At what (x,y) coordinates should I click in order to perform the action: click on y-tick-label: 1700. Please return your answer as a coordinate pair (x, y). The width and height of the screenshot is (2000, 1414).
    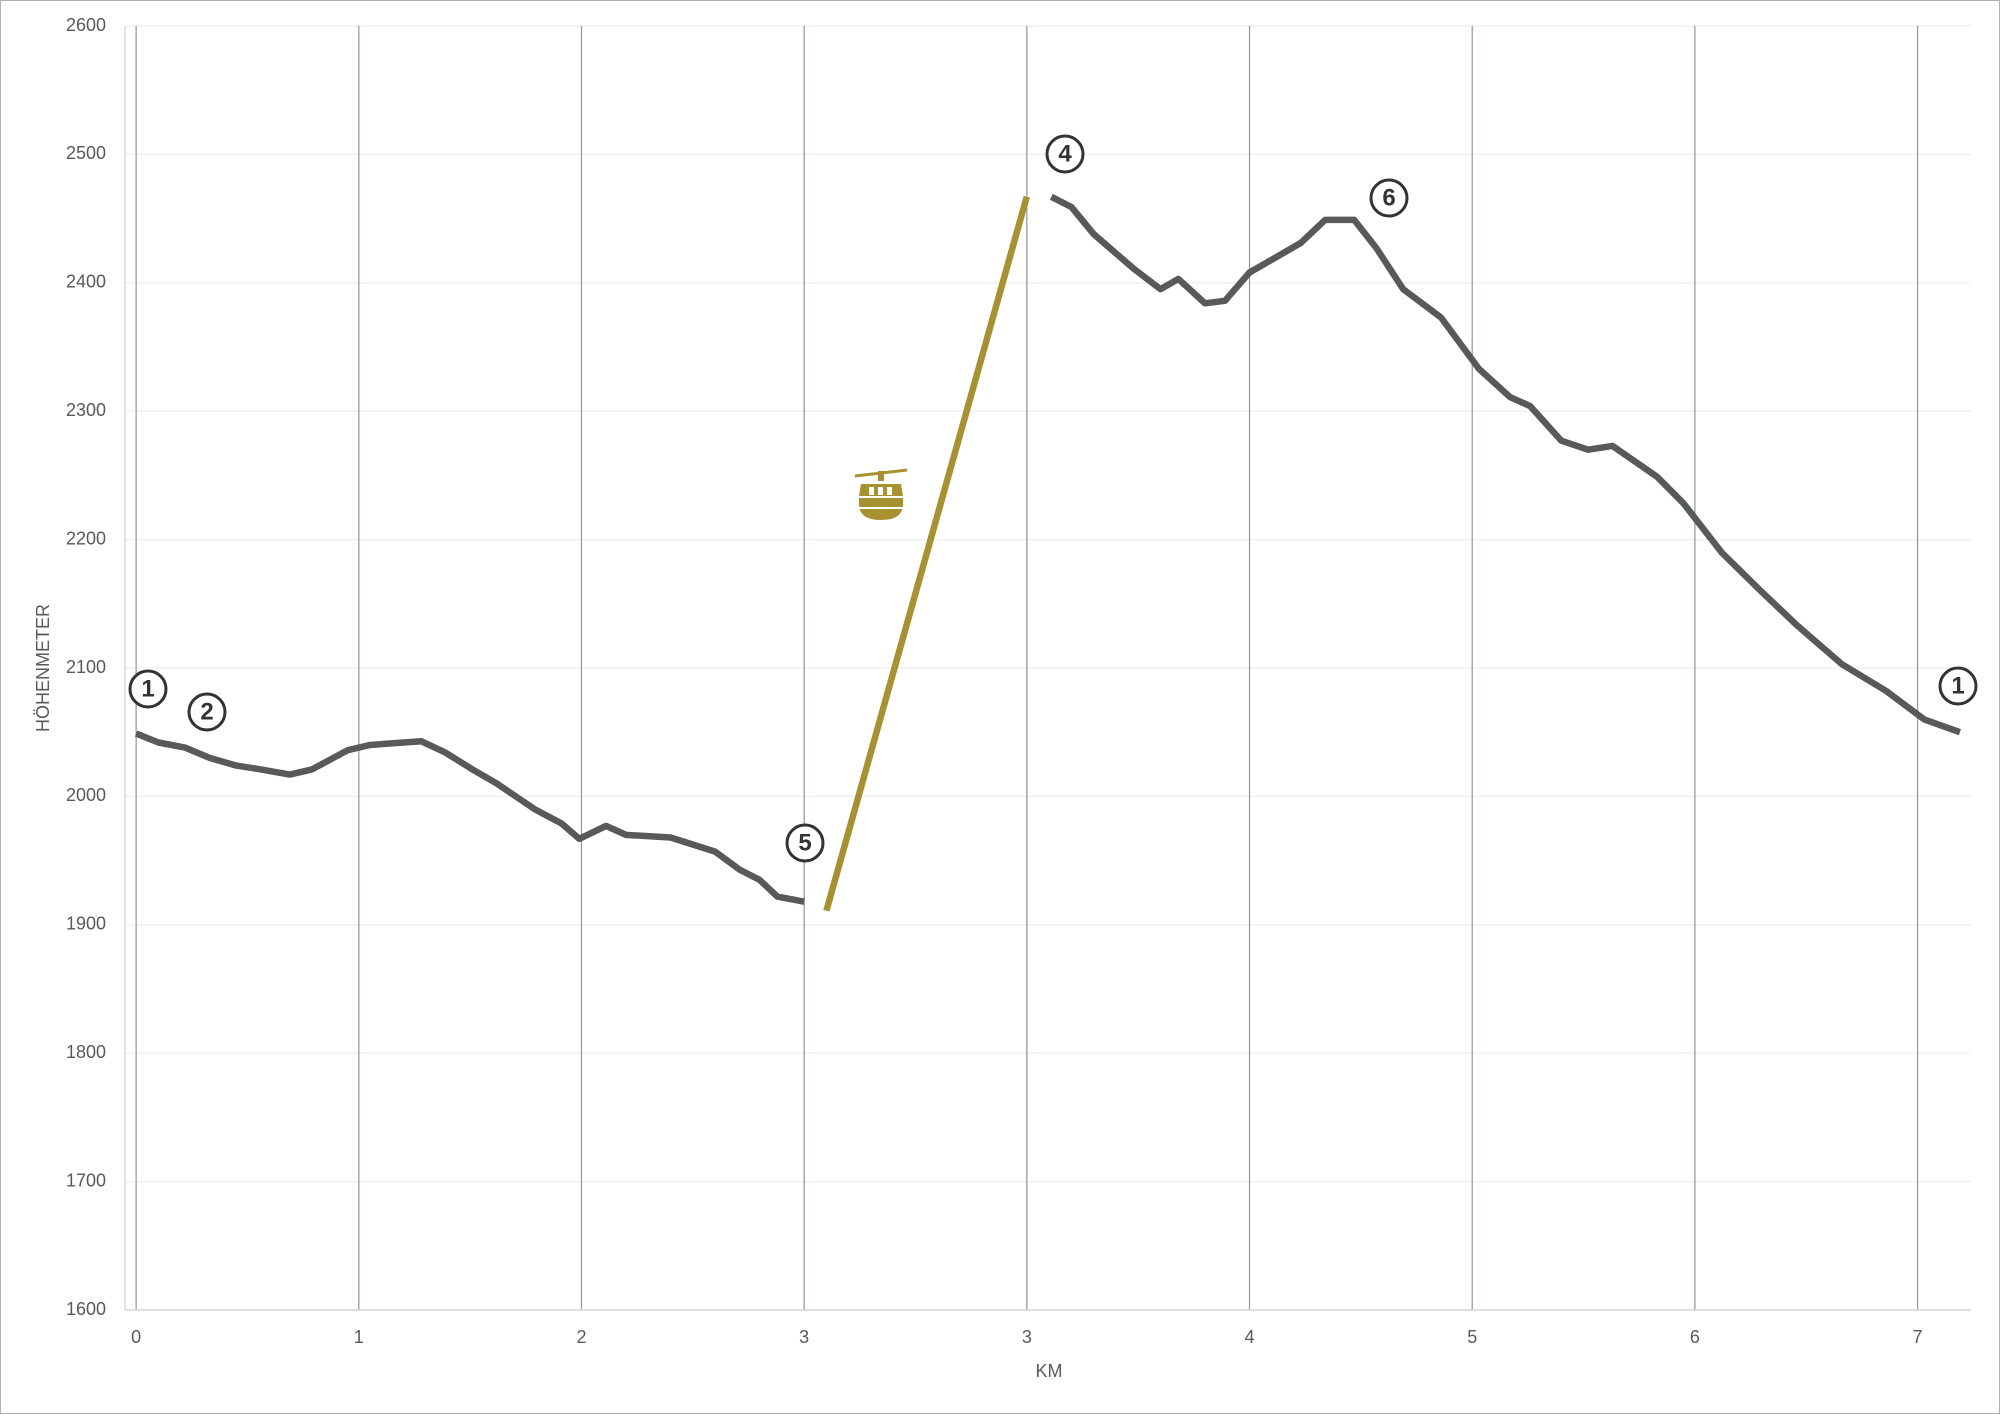
    Looking at the image, I should click on (86, 1180).